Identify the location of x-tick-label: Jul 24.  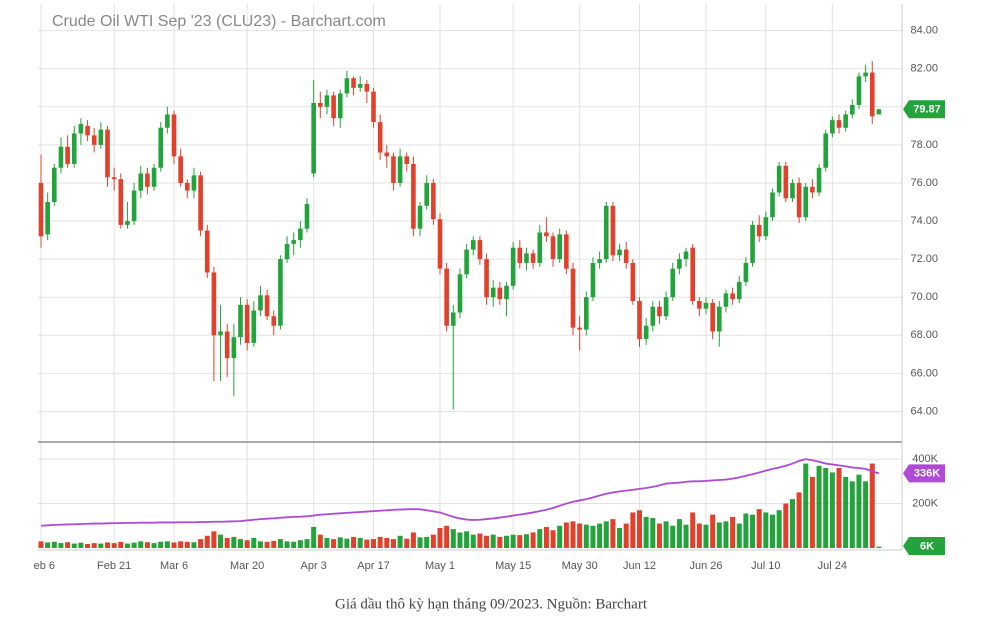
(832, 566).